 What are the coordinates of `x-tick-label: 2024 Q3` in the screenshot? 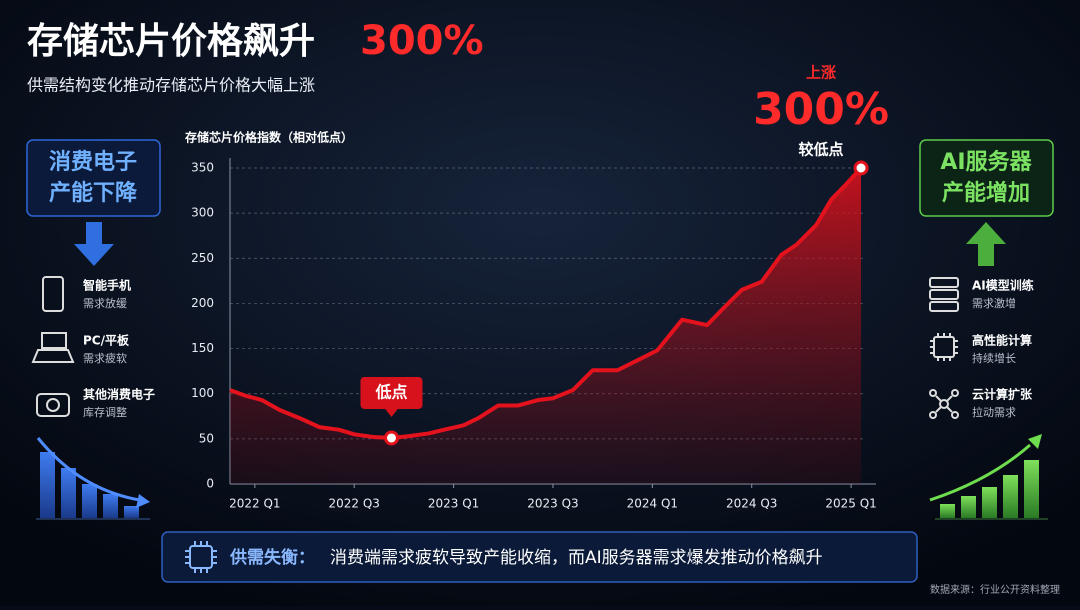 It's located at (751, 504).